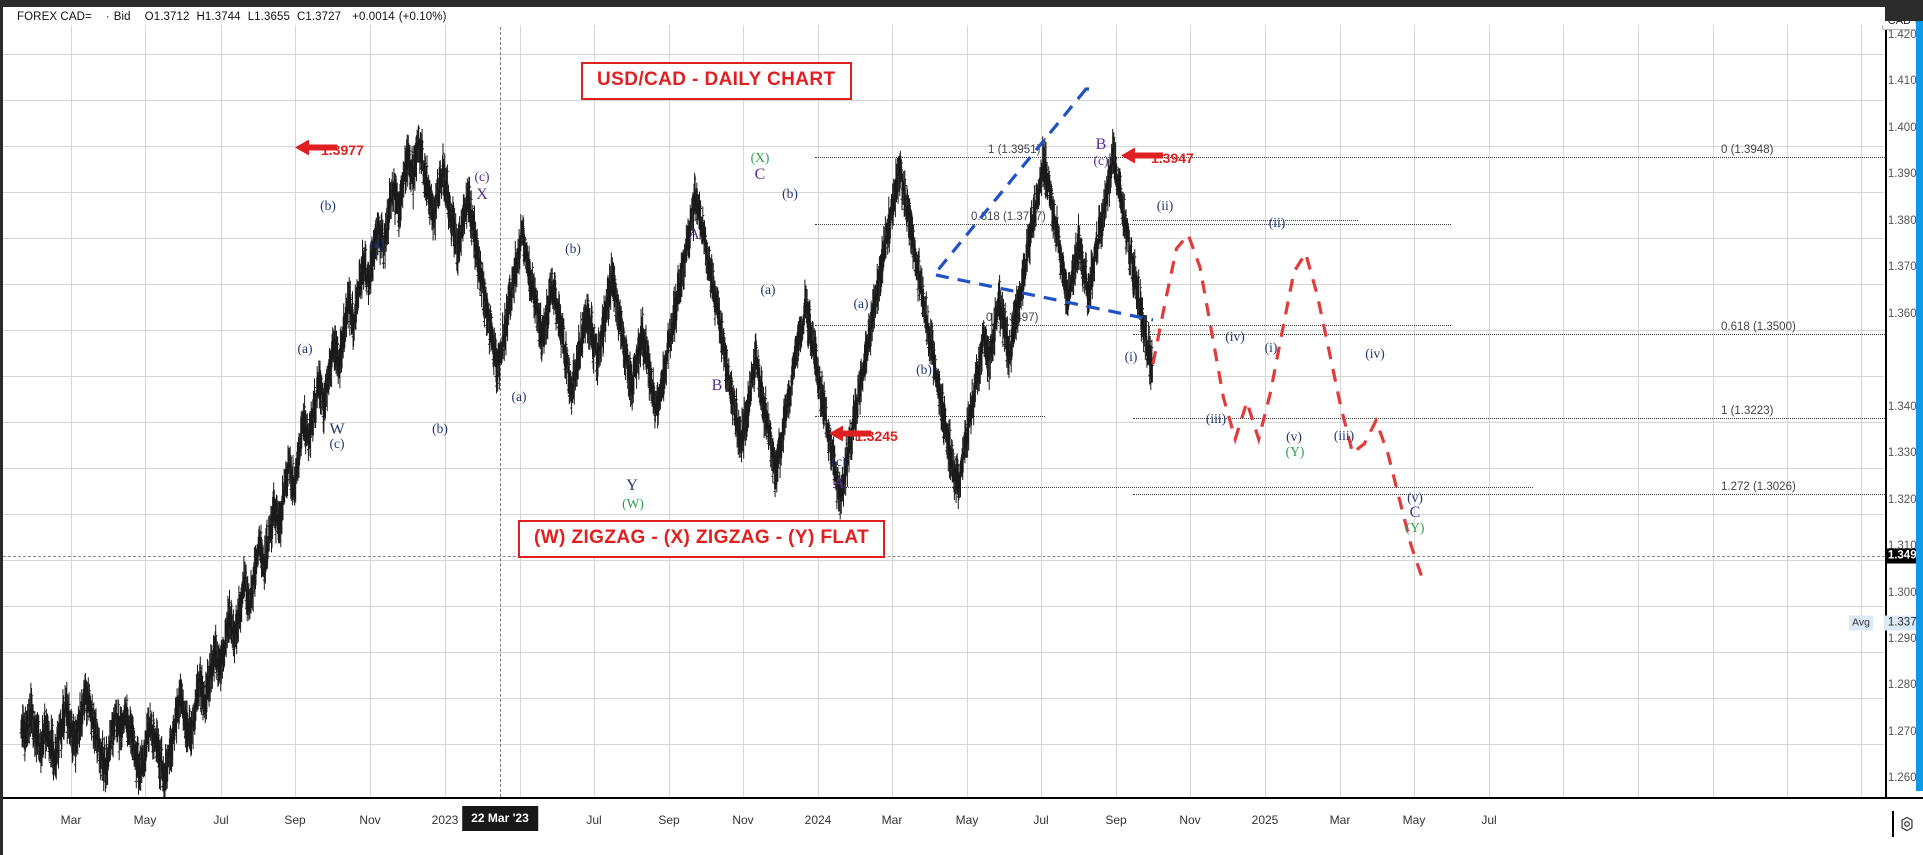 This screenshot has width=1923, height=855. I want to click on fib-level-label: 1 (1.3951), so click(1014, 150).